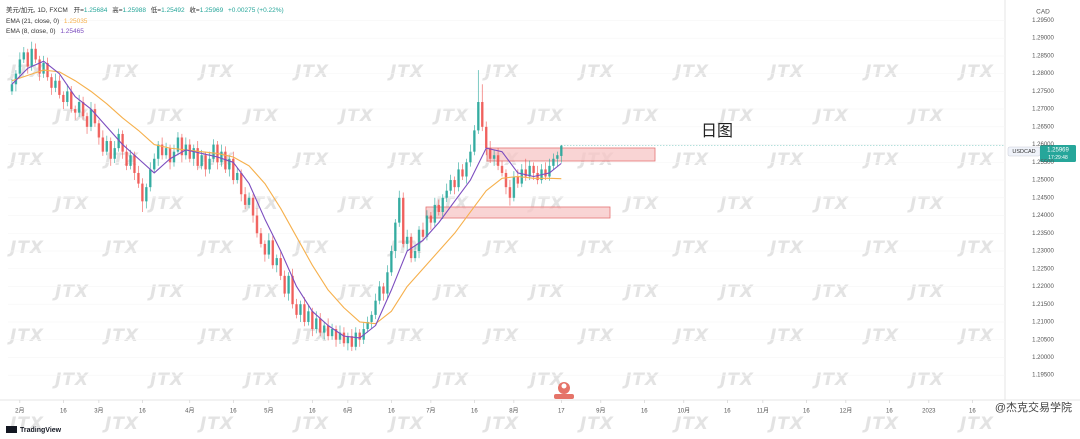 The height and width of the screenshot is (439, 1080). Describe the element at coordinates (1043, 163) in the screenshot. I see `y-tick-label: 1.25500` at that location.